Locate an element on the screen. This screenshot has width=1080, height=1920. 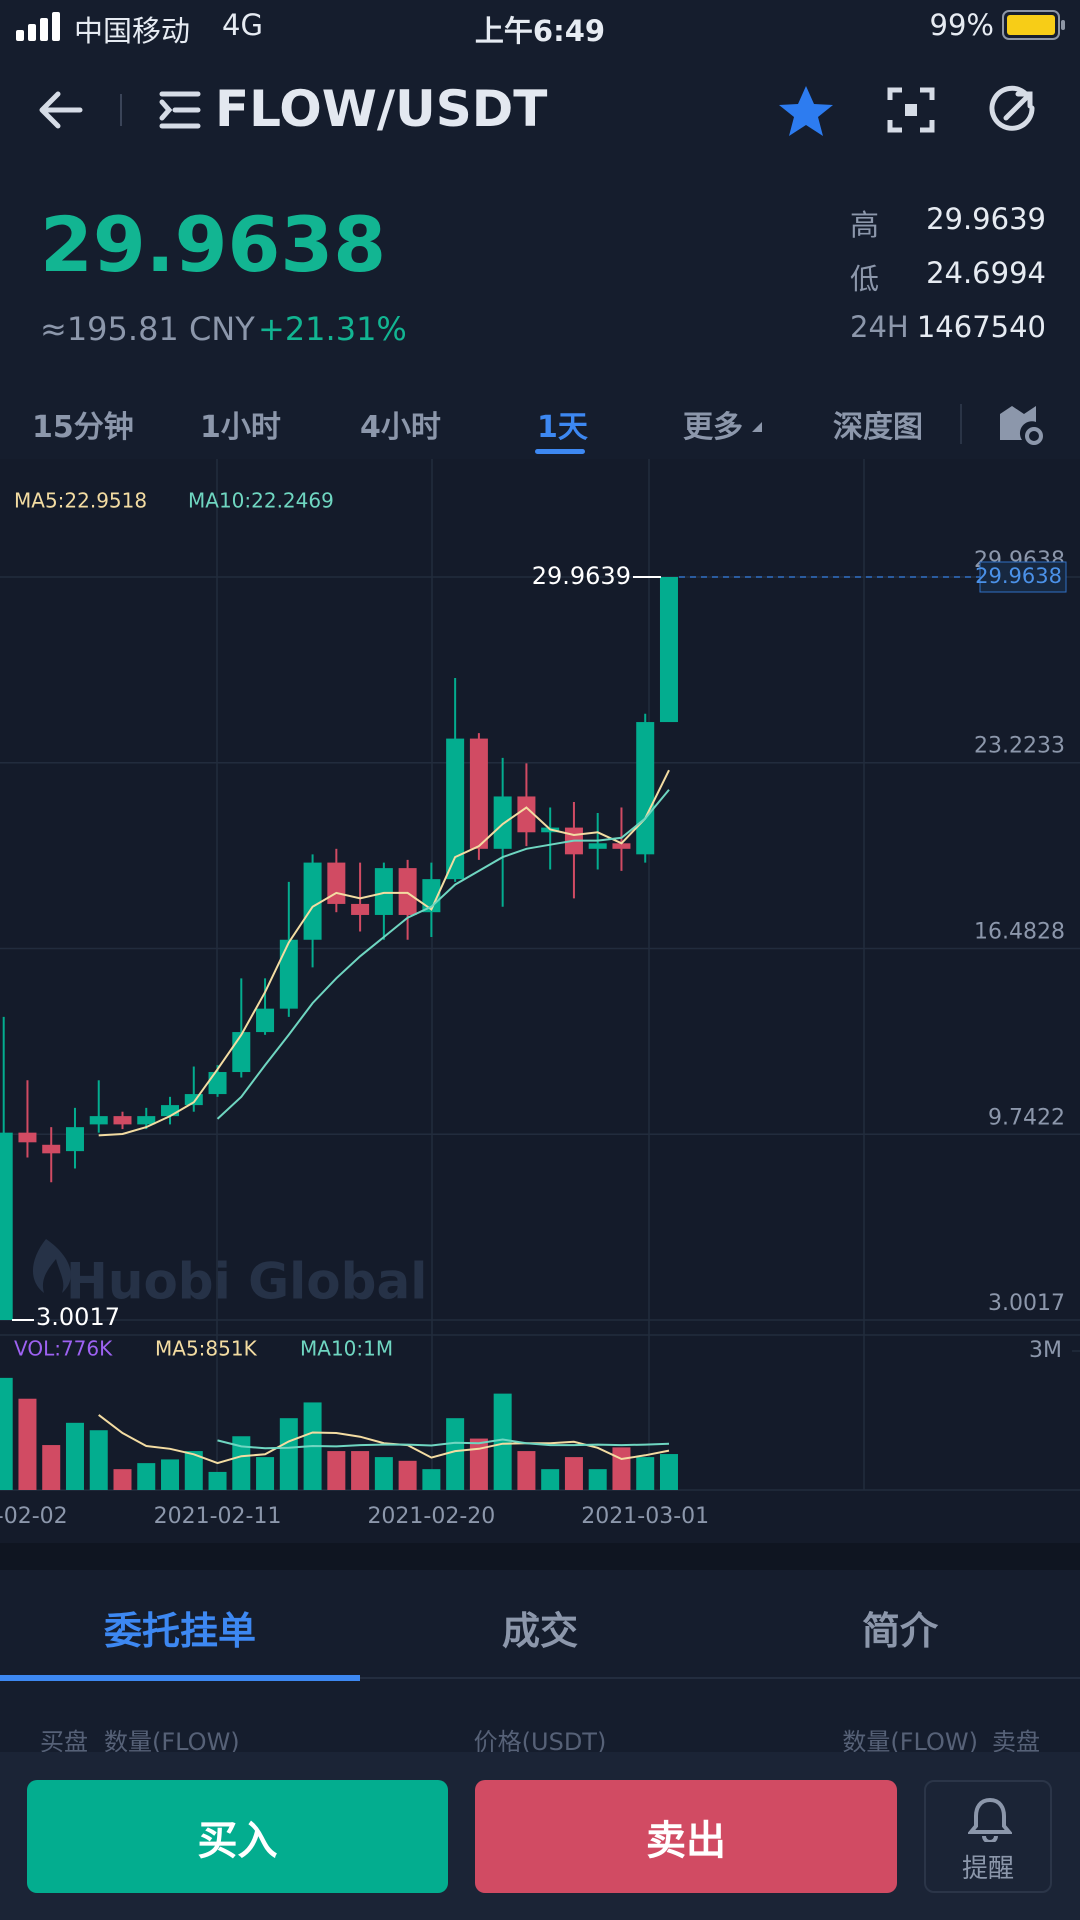
y-tick-label: 23.2233 is located at coordinates (1019, 746).